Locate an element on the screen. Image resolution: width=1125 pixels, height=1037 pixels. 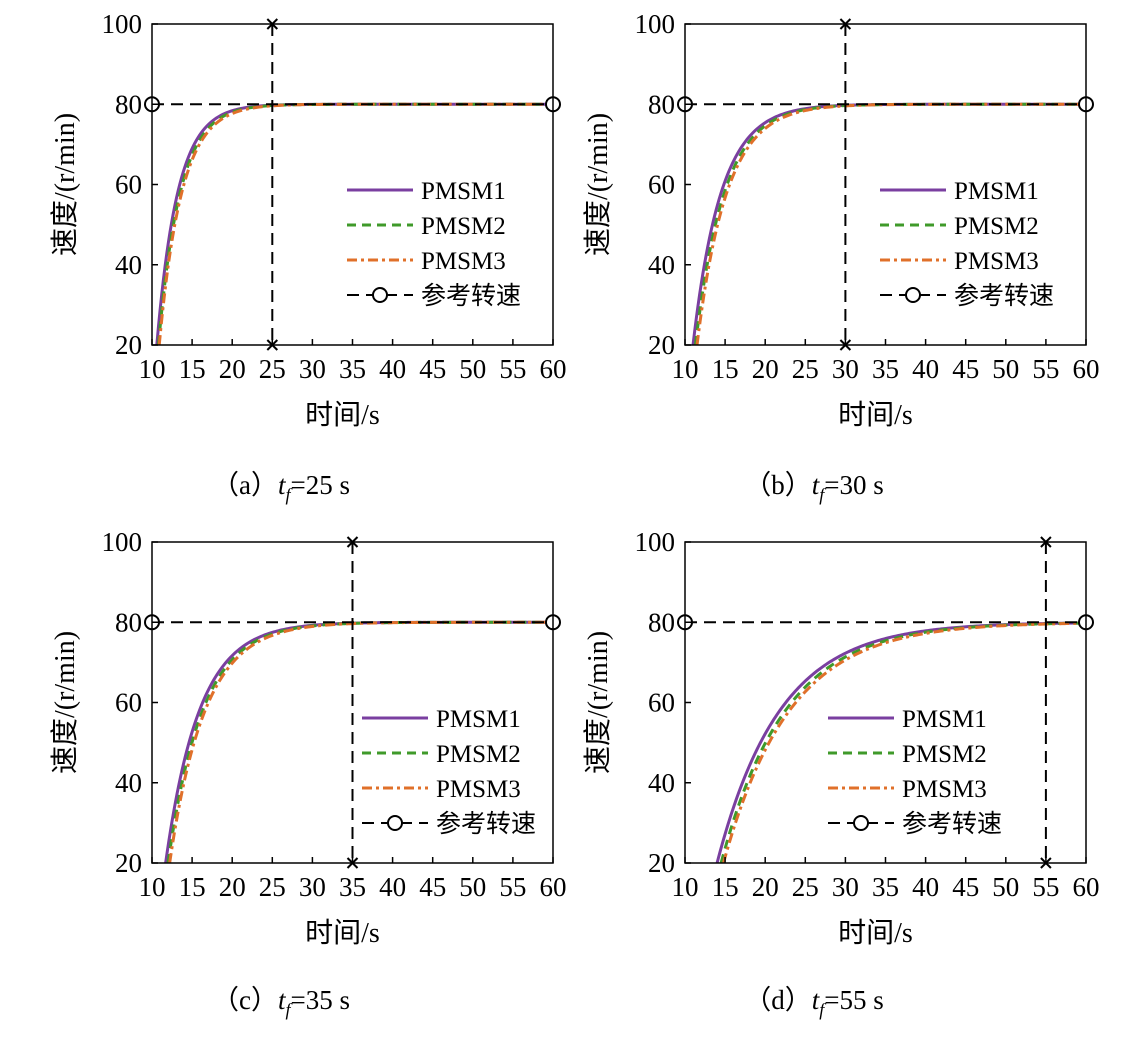
caption-suffix: =30 s is located at coordinates (854, 485).